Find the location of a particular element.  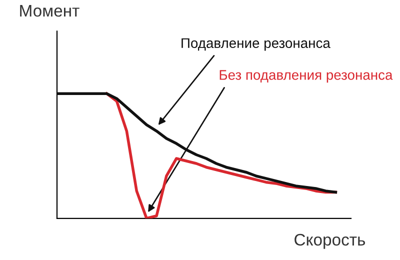

text: Подавление резонанса is located at coordinates (256, 44).